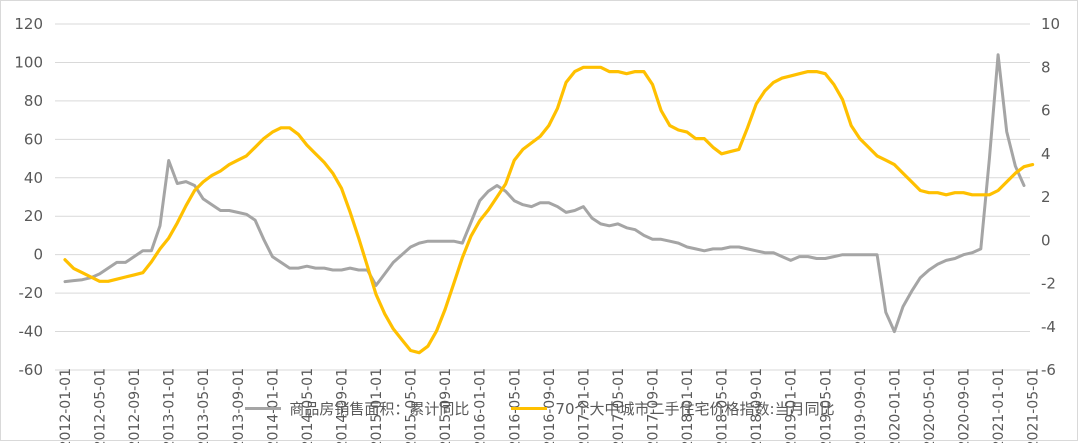 This screenshot has width=1080, height=443. Describe the element at coordinates (239, 405) in the screenshot. I see `x-tick-label: 2013-09-01` at that location.